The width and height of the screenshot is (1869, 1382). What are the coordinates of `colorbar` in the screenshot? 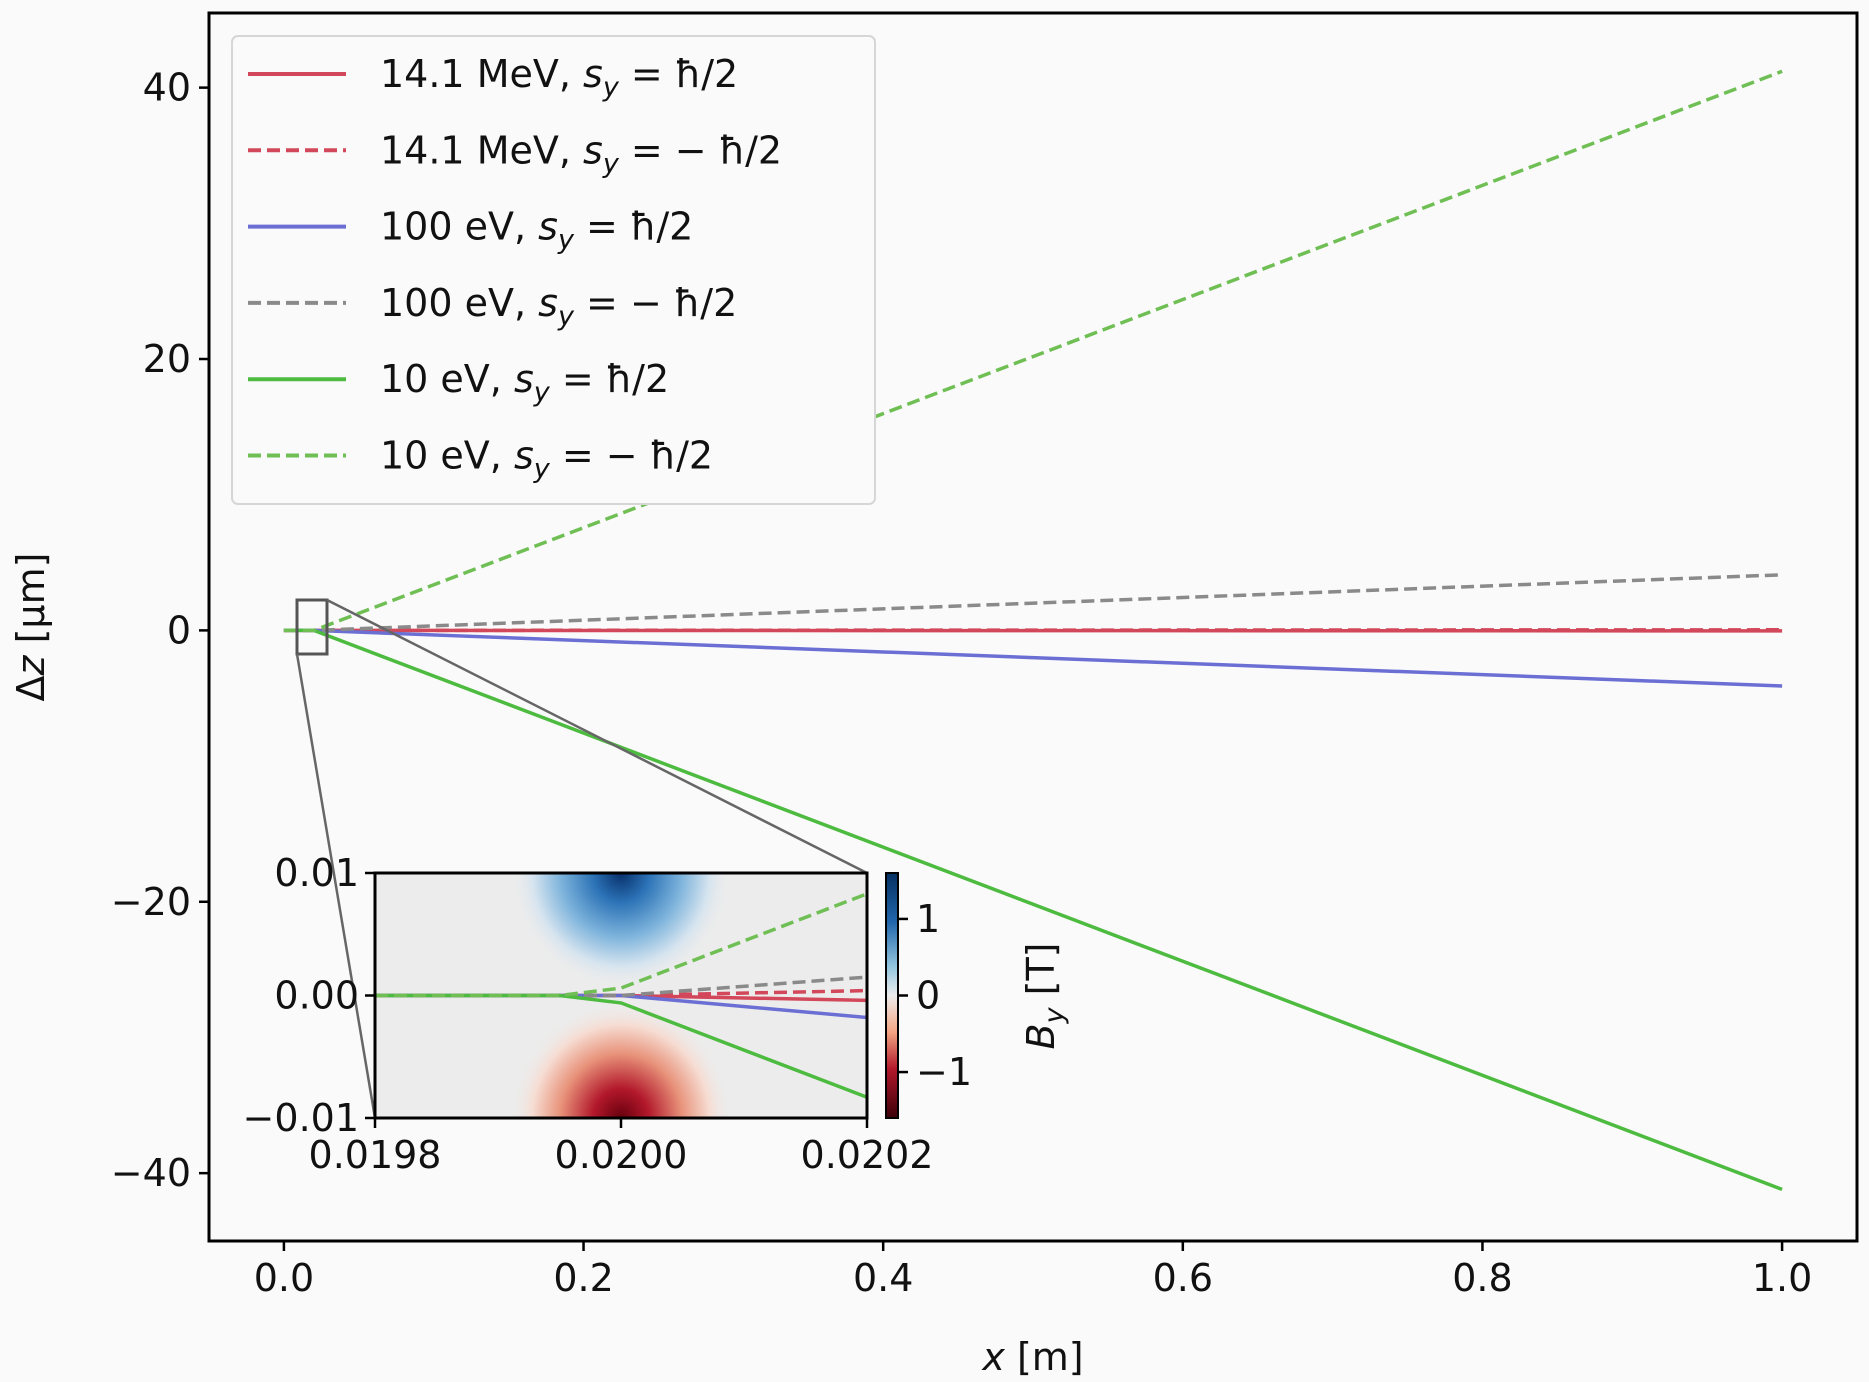 It's located at (892, 995).